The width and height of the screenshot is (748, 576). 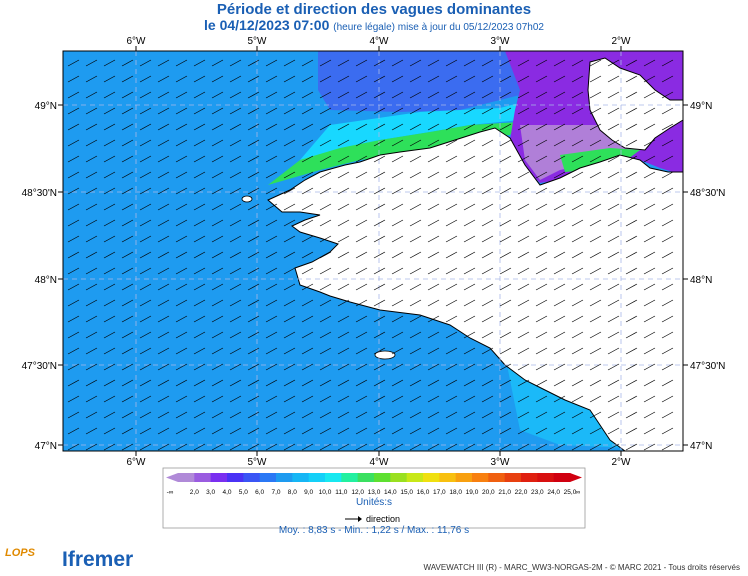 I want to click on legend-tick-label: 7,0, so click(x=275, y=492).